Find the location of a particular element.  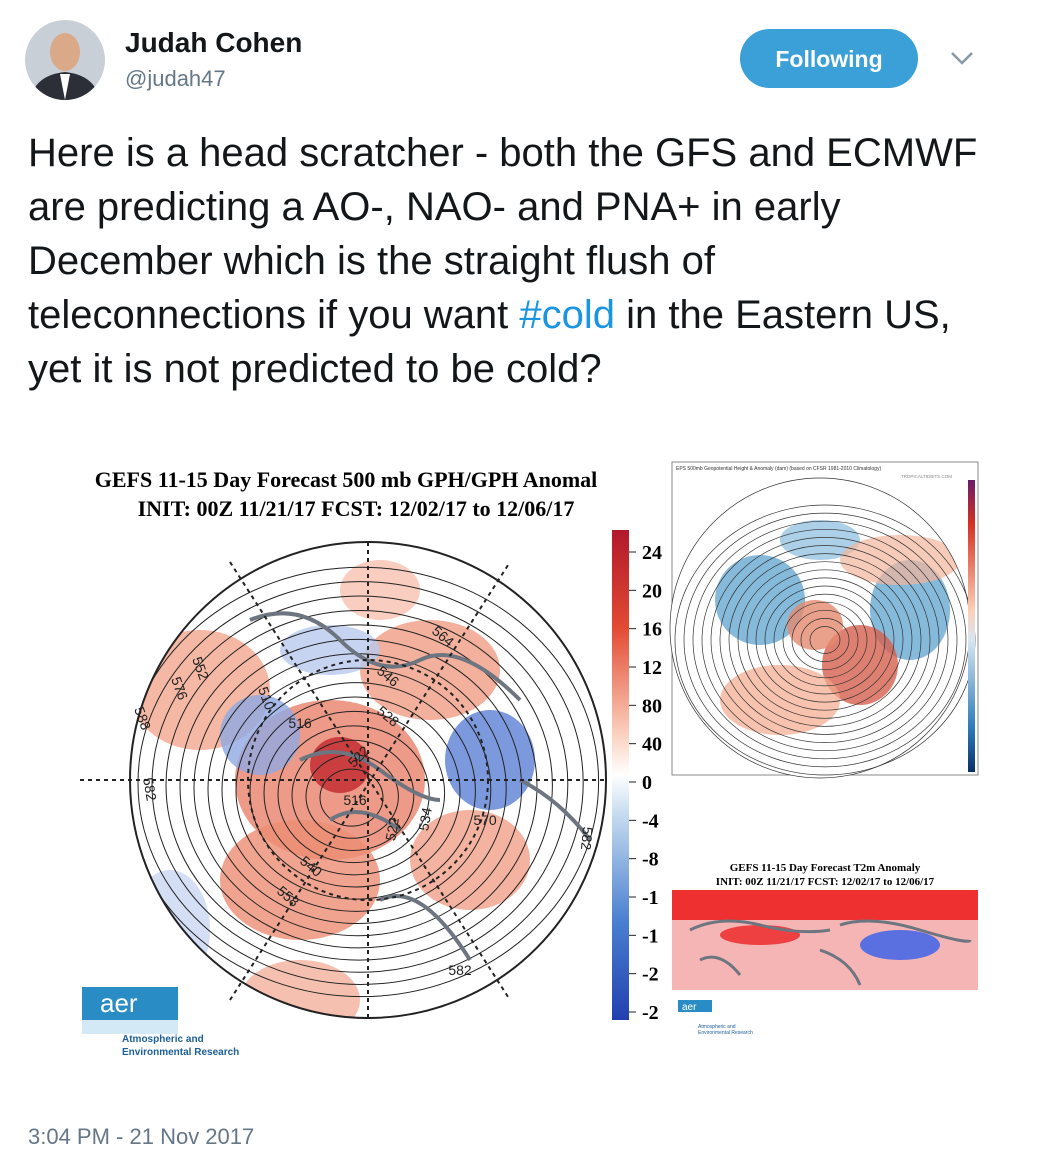

contour-label: 510 is located at coordinates (266, 699).